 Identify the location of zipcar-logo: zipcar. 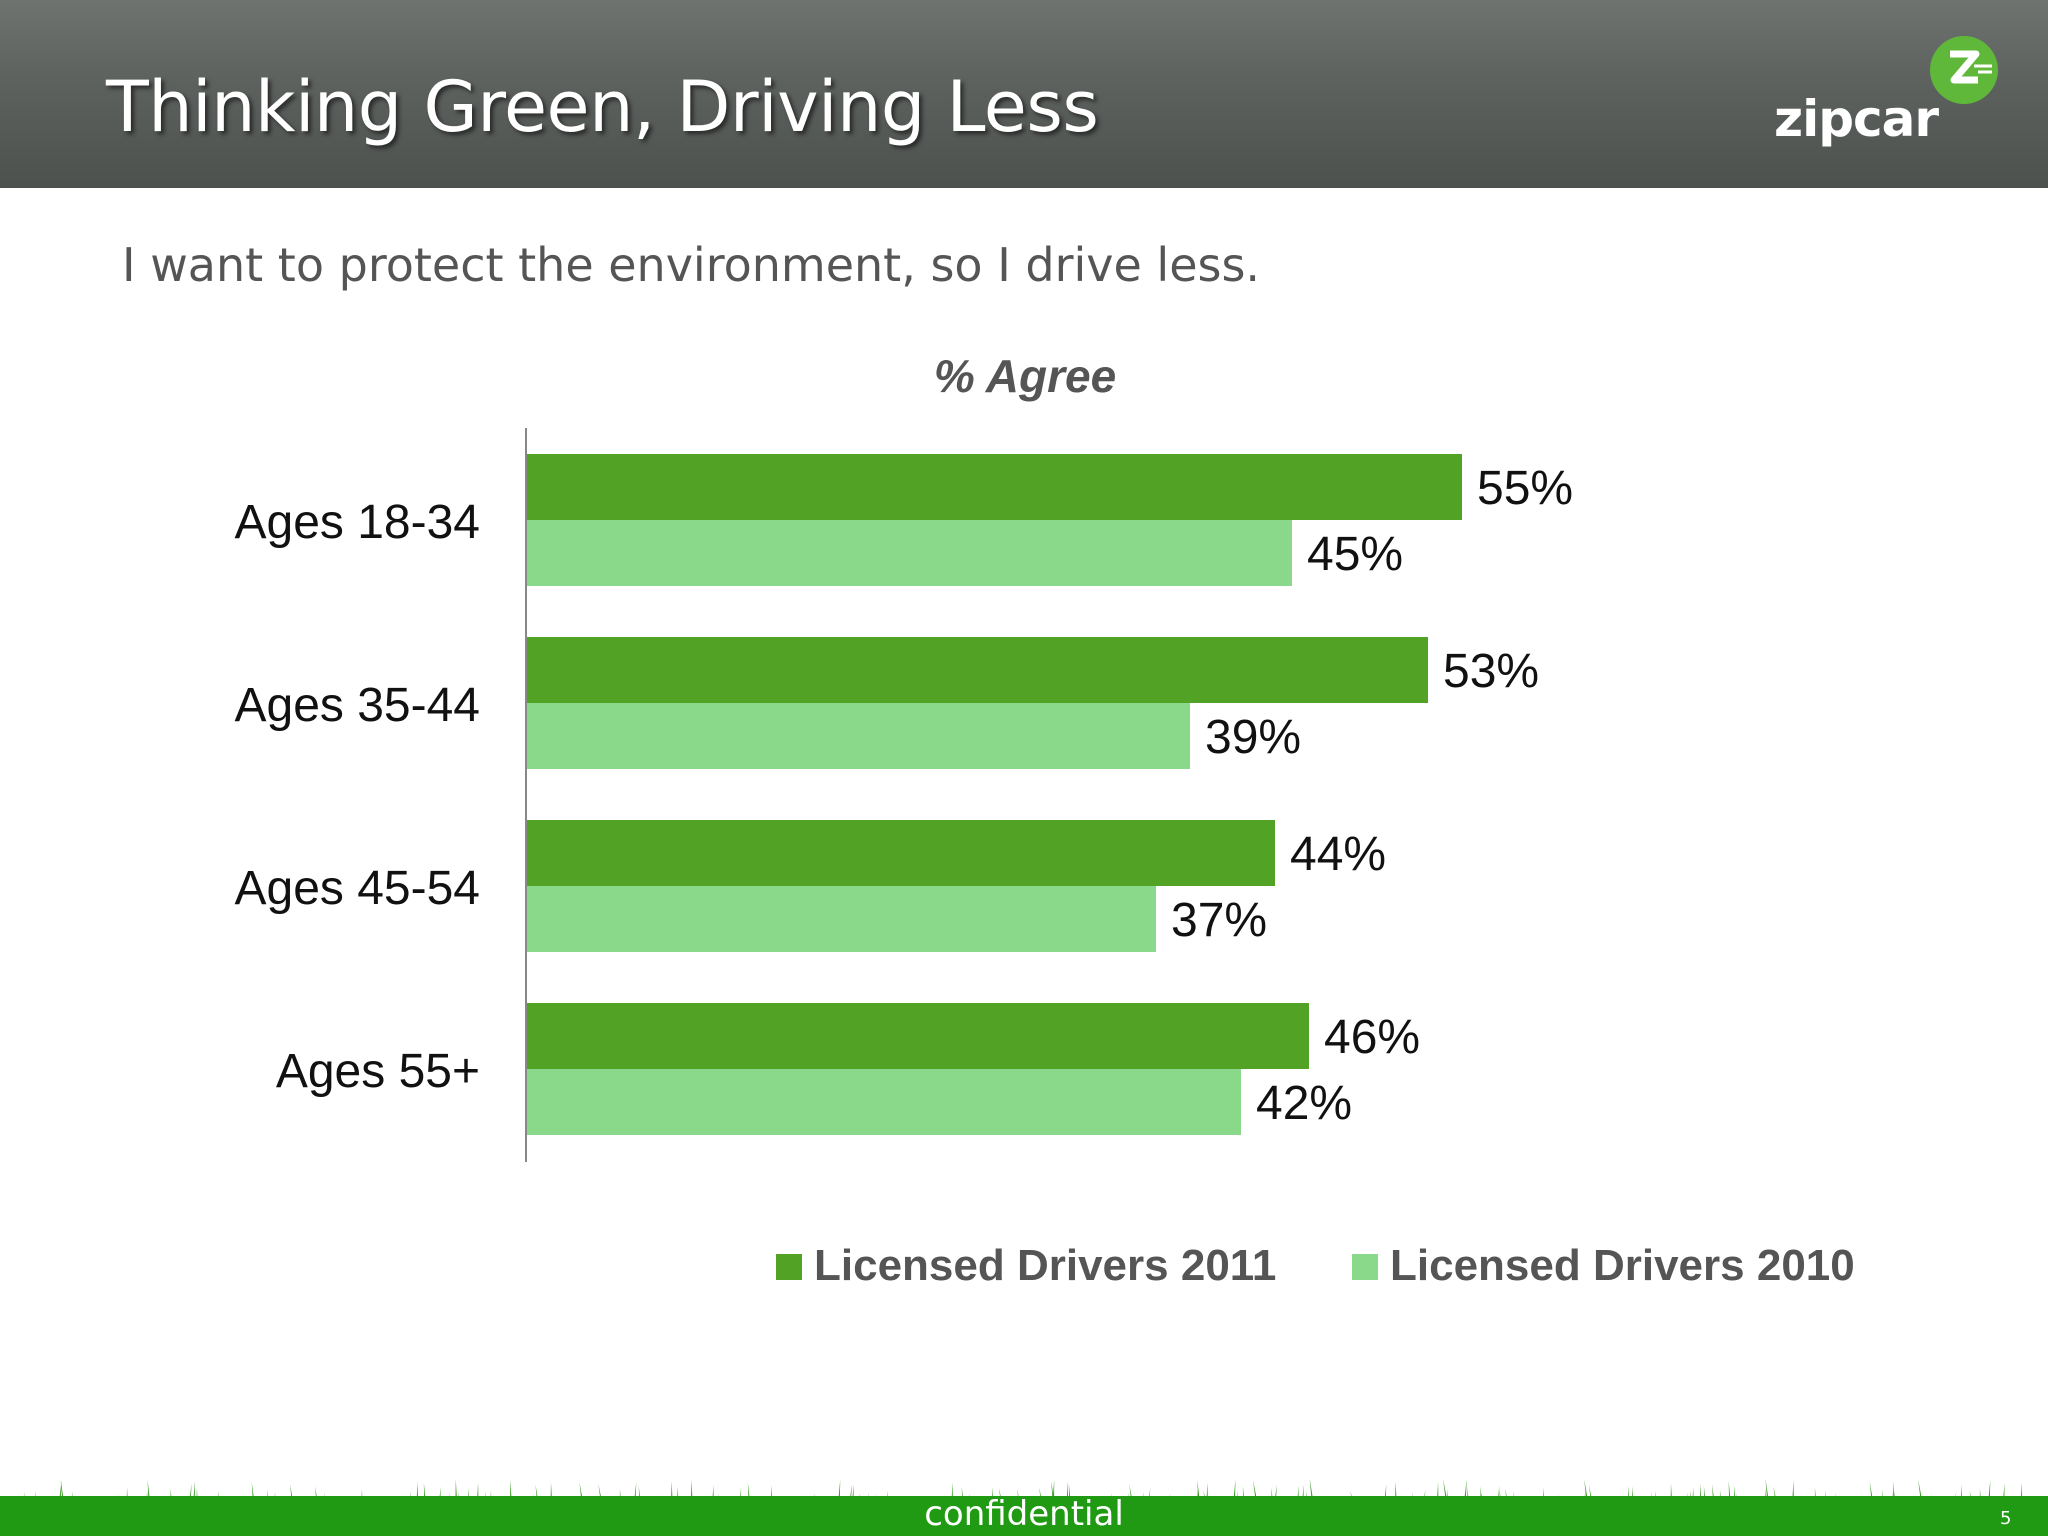
(1890, 94).